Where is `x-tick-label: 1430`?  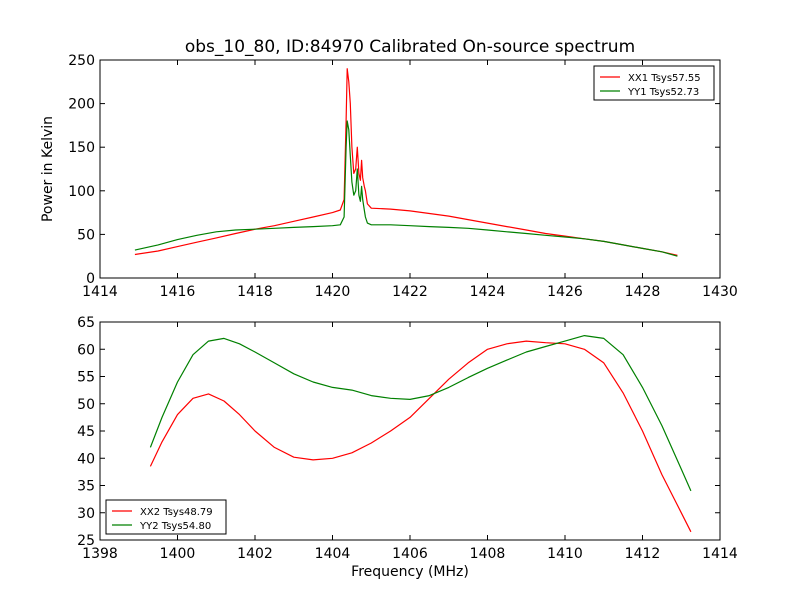 x-tick-label: 1430 is located at coordinates (720, 292).